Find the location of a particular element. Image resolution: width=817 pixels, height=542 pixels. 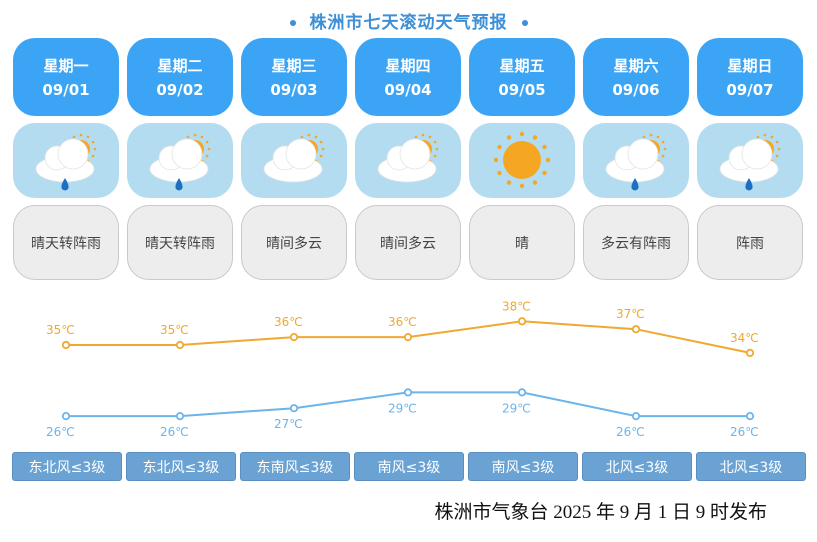

weather-description: 阵雨 is located at coordinates (750, 242).